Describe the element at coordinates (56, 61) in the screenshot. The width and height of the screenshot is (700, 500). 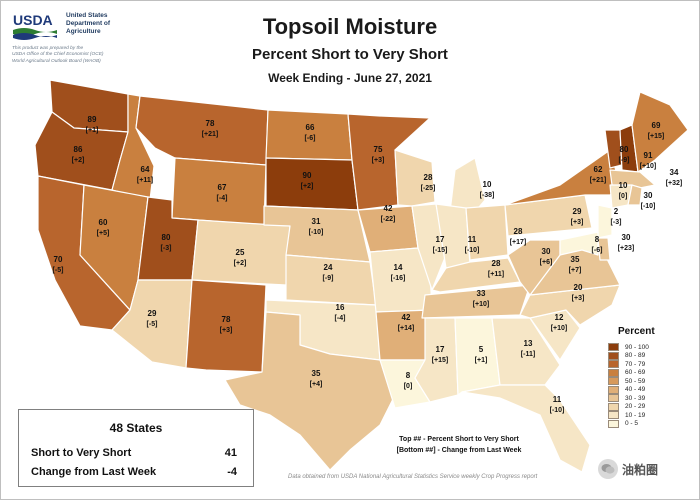
I see `prepared-line: World Agricultural Outlook Board (WAOB)` at that location.